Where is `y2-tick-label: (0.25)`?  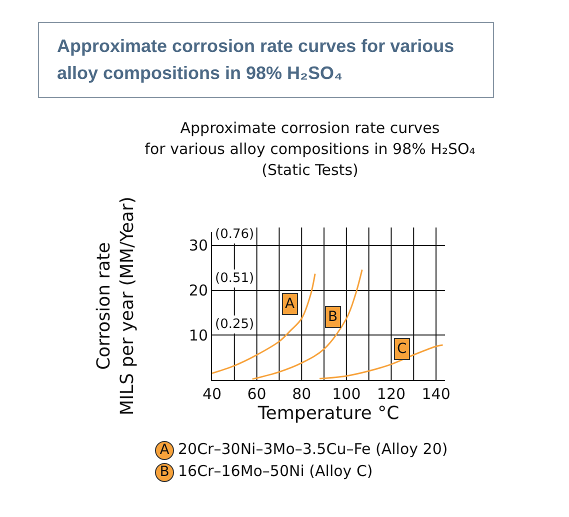 y2-tick-label: (0.25) is located at coordinates (234, 324).